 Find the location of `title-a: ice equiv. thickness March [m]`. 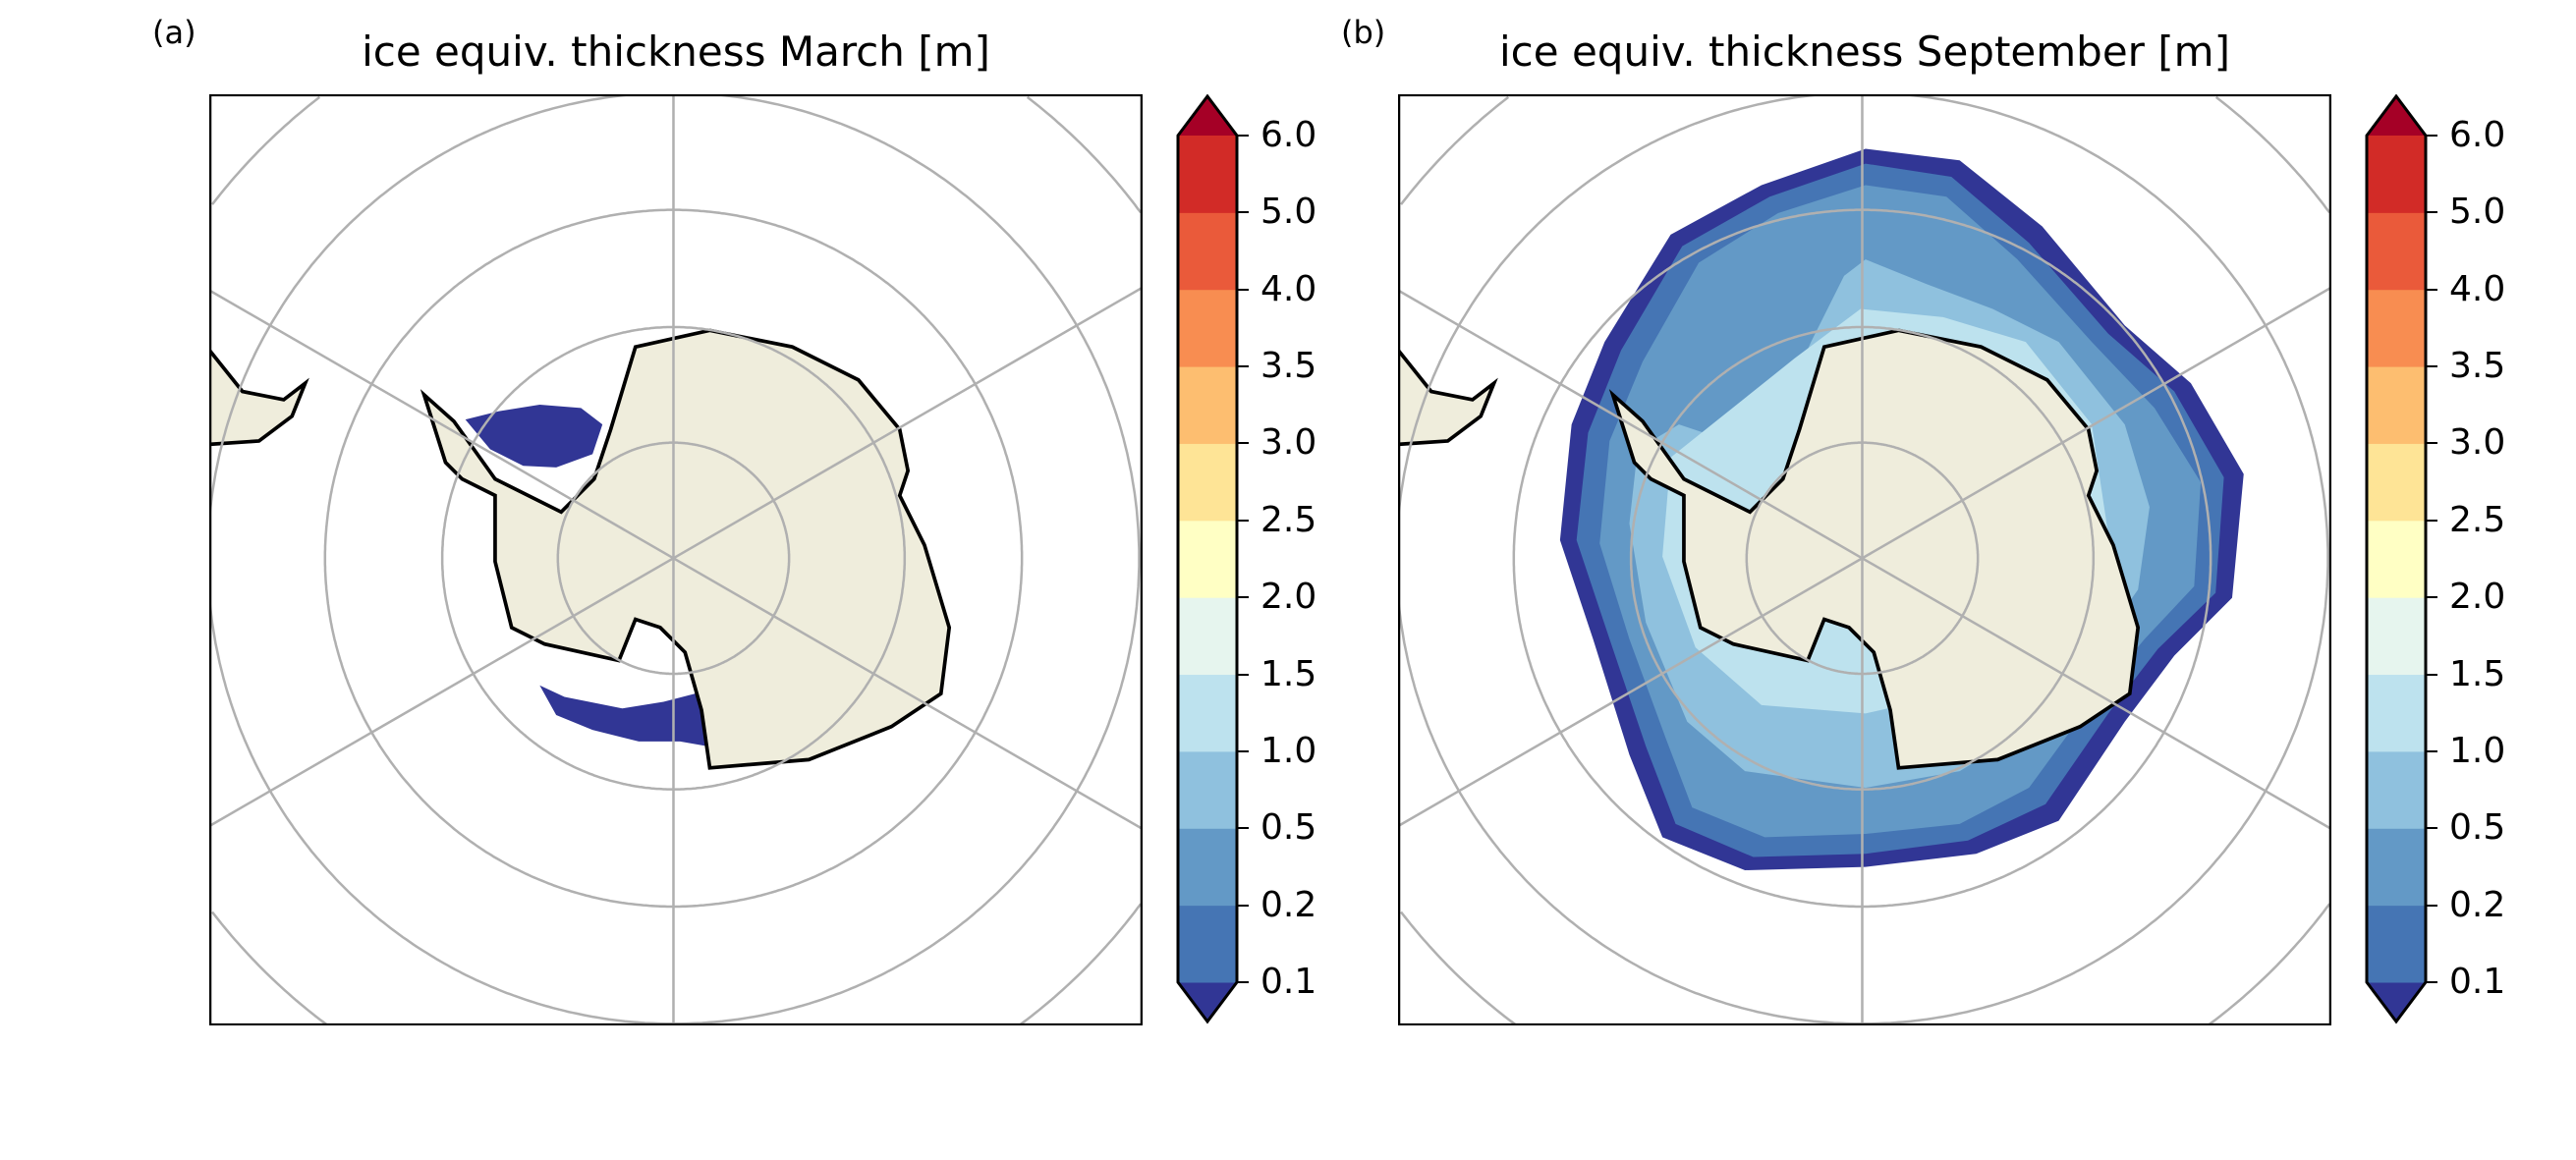

title-a: ice equiv. thickness March [m] is located at coordinates (676, 52).